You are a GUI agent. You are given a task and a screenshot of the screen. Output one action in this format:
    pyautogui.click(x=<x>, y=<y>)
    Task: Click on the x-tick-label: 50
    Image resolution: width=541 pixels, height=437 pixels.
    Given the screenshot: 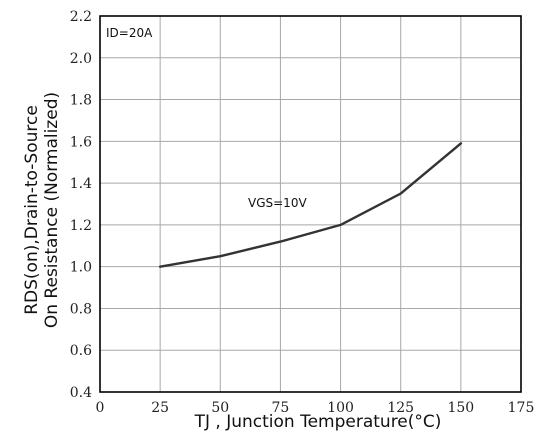 What is the action you would take?
    pyautogui.click(x=220, y=408)
    